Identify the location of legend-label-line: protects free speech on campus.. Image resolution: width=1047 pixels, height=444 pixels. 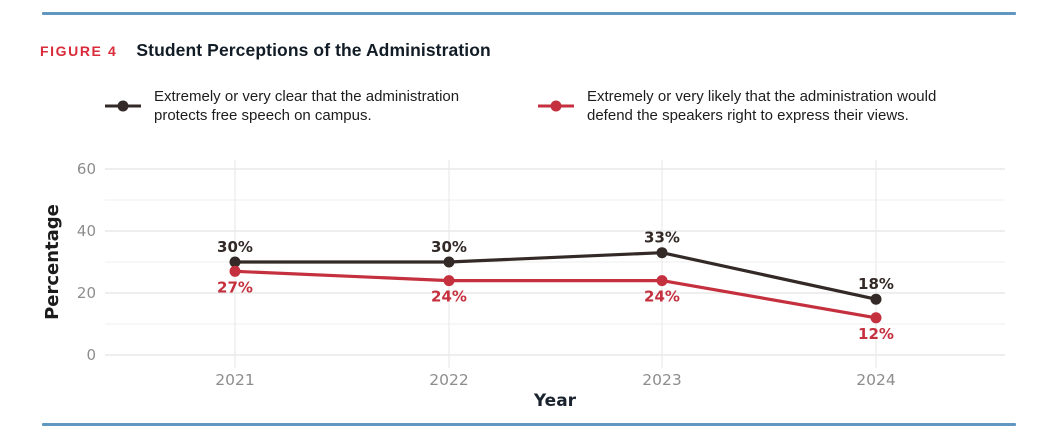
(263, 115).